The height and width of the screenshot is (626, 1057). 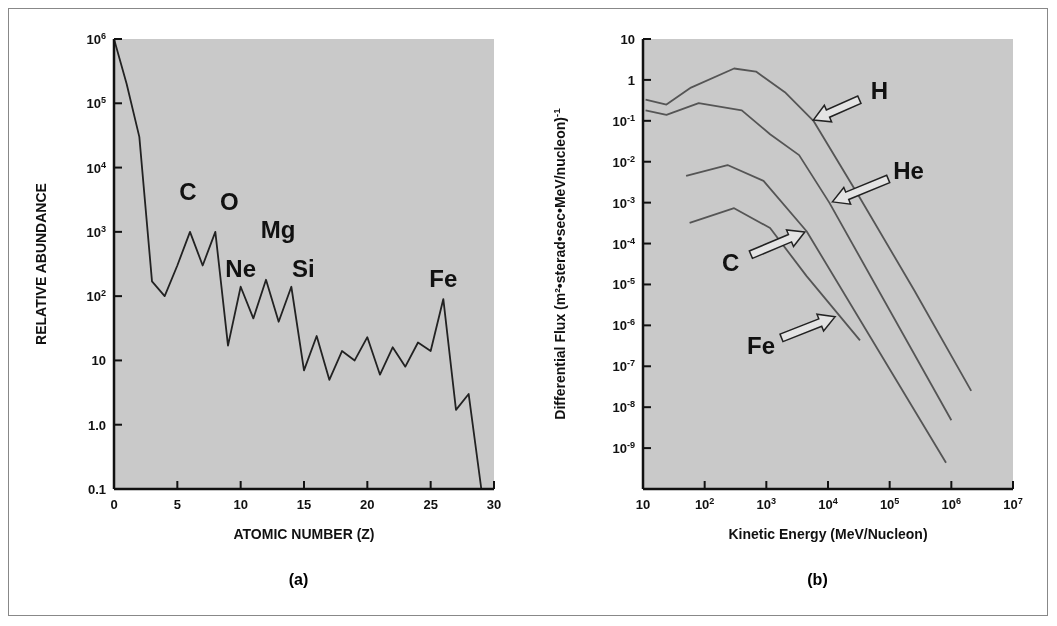 What do you see at coordinates (623, 120) in the screenshot?
I see `y-tick-label: 10$^{-1}$` at bounding box center [623, 120].